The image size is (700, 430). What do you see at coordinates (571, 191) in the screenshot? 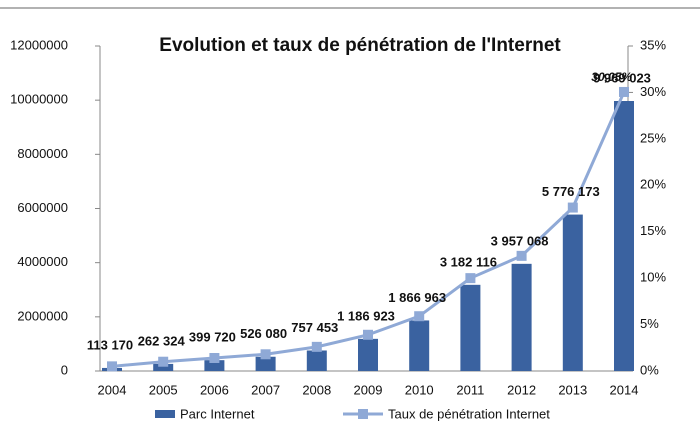
I see `data-label: 5 776 173` at bounding box center [571, 191].